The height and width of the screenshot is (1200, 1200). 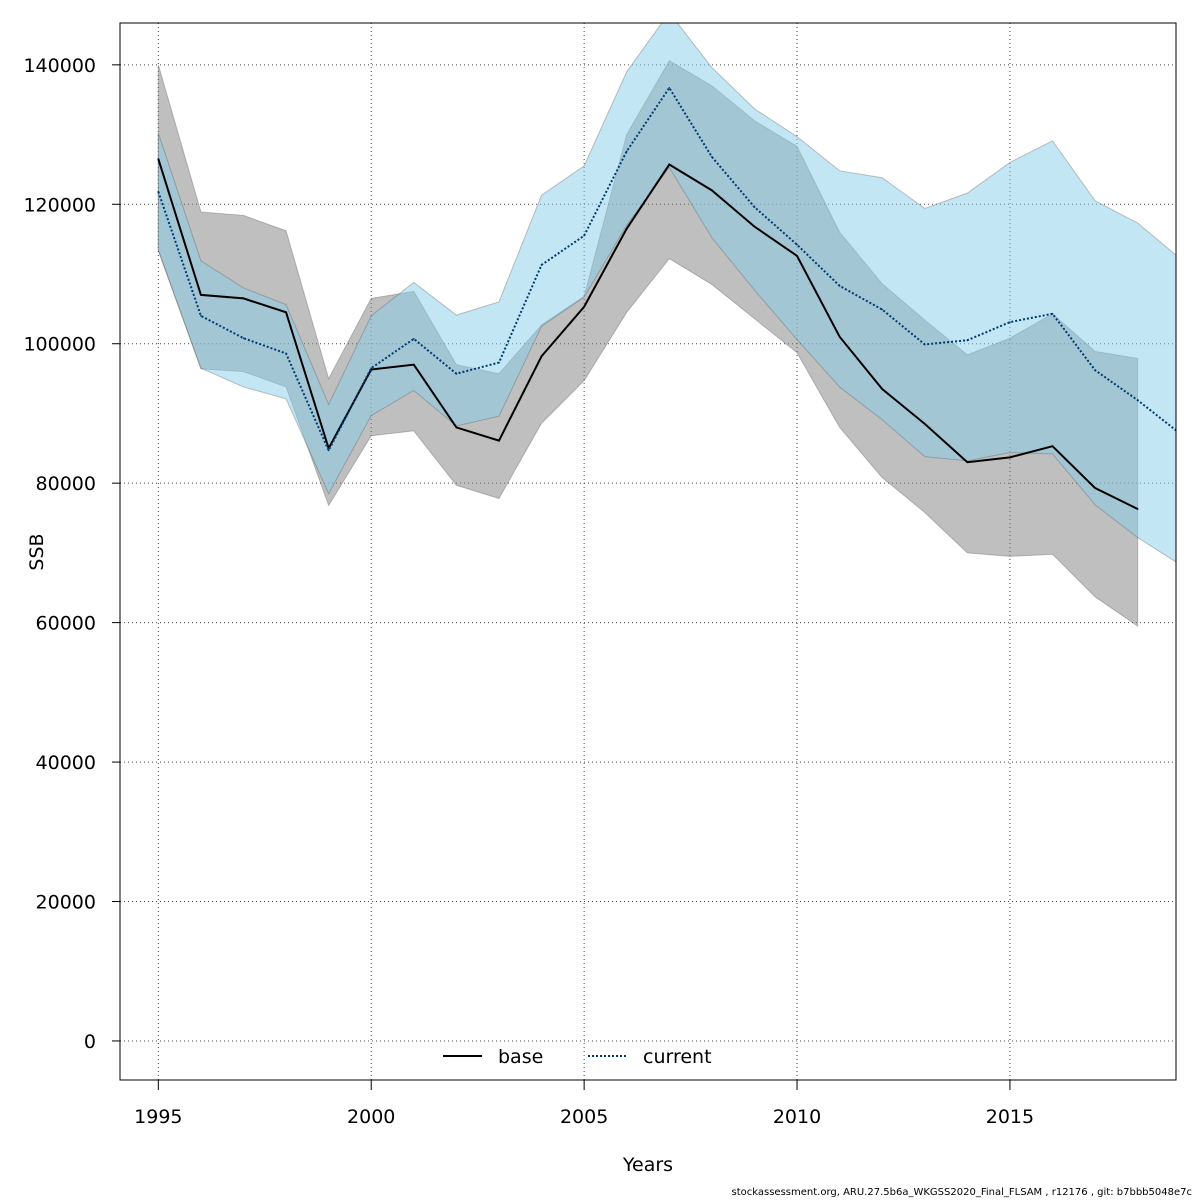 What do you see at coordinates (90, 1042) in the screenshot?
I see `y-tick-label: 0` at bounding box center [90, 1042].